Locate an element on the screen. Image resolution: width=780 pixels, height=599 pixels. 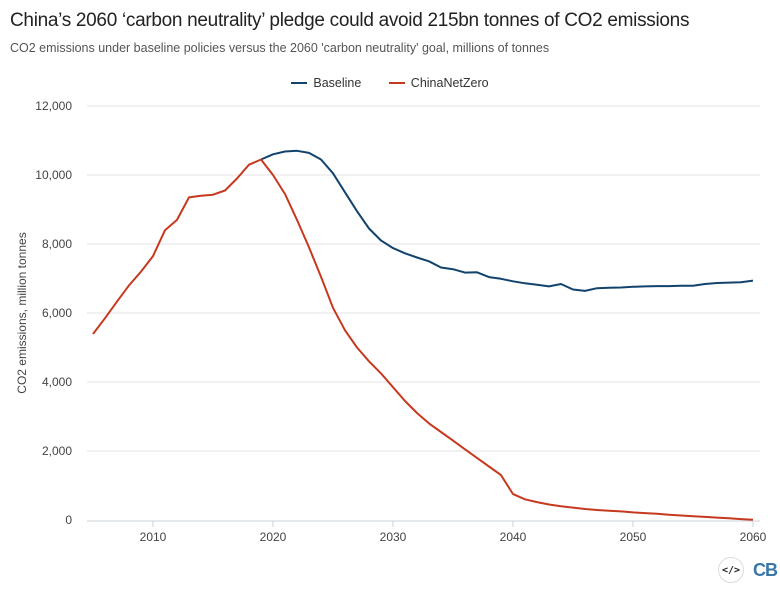
x-tick-label: 2060 is located at coordinates (753, 537).